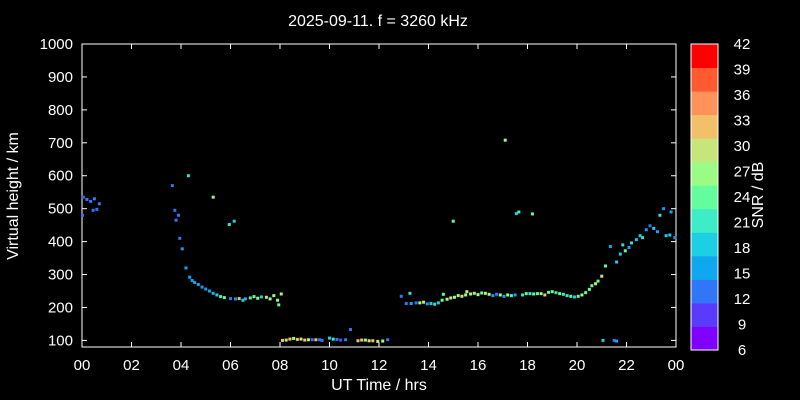 This screenshot has width=800, height=400. I want to click on x-tick-label: 06, so click(230, 365).